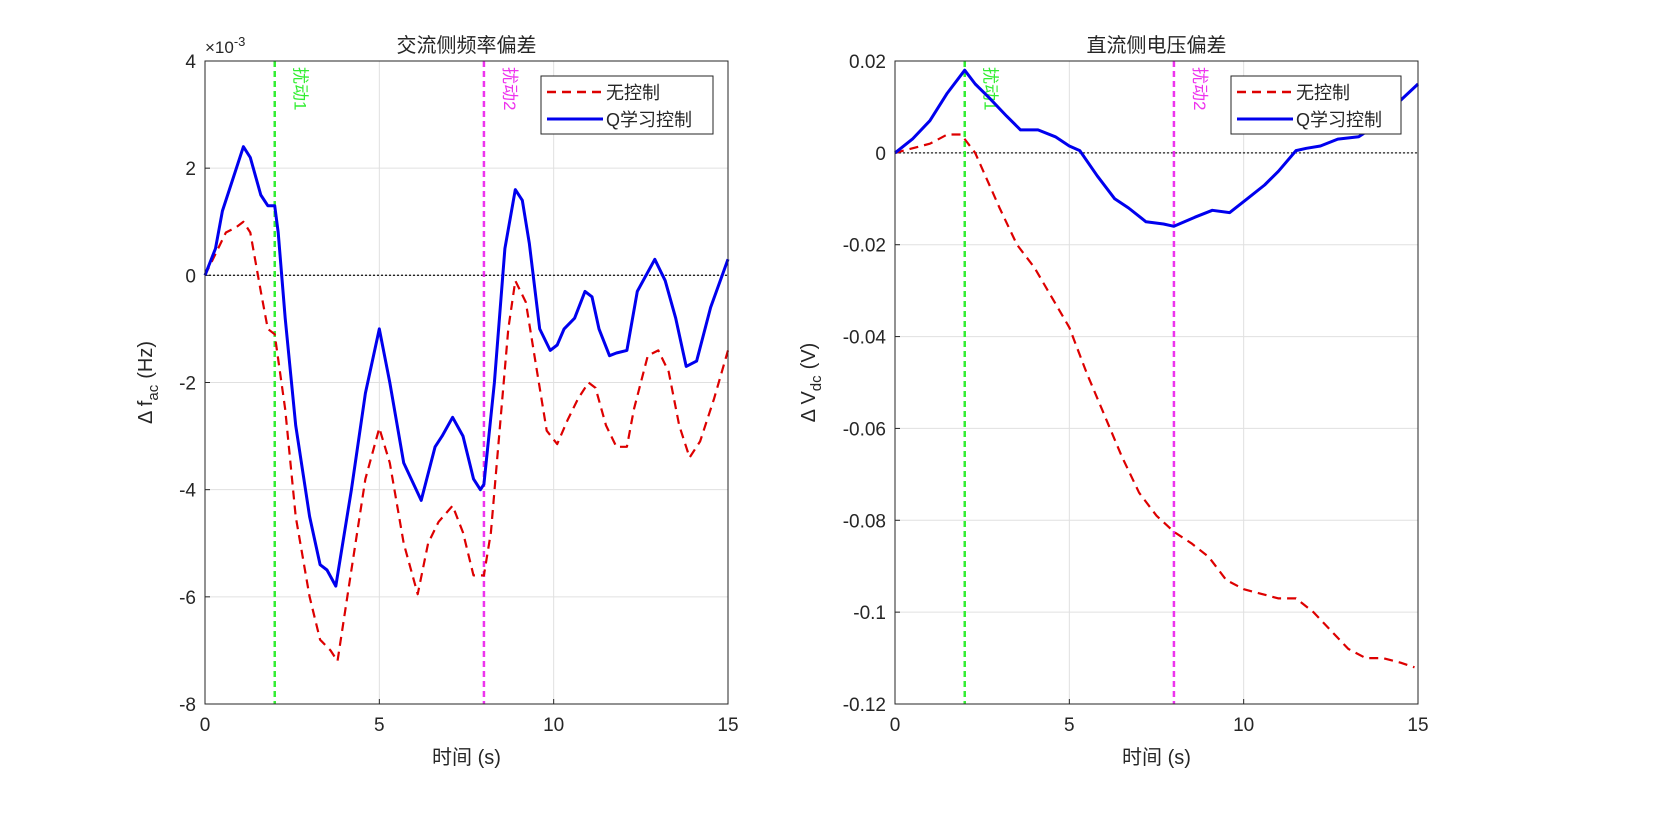 The width and height of the screenshot is (1653, 835). I want to click on exponent-base: ×10, so click(219, 47).